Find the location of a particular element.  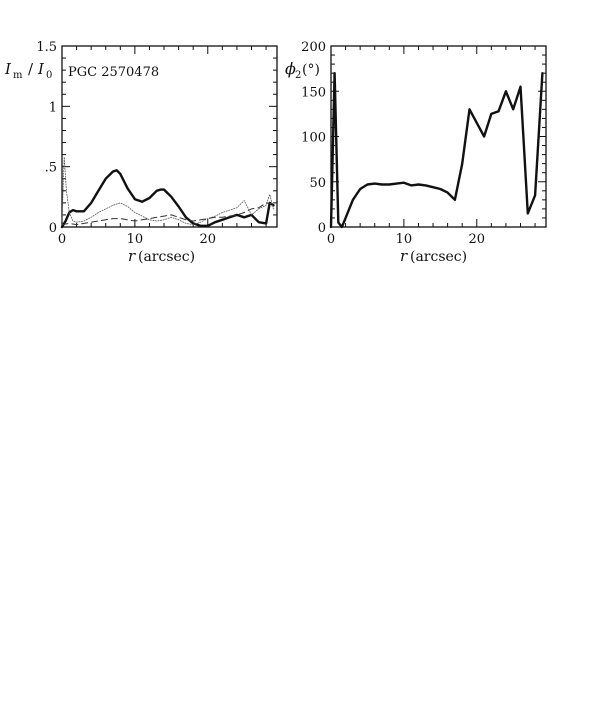

right-ylabel-unit: (°) is located at coordinates (311, 70).